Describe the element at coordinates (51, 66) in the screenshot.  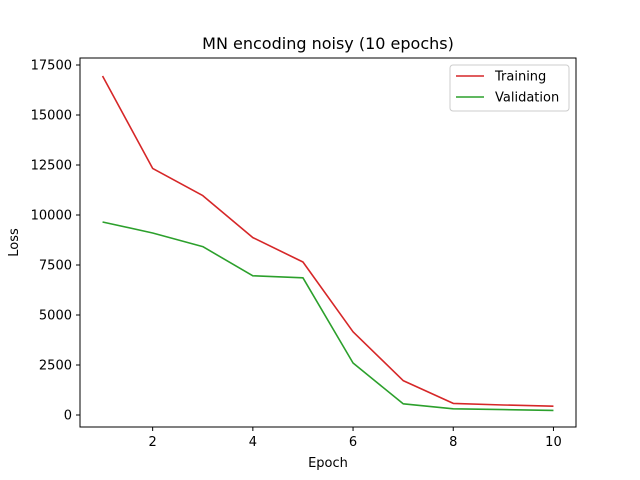
I see `y-tick-label: 17500` at that location.